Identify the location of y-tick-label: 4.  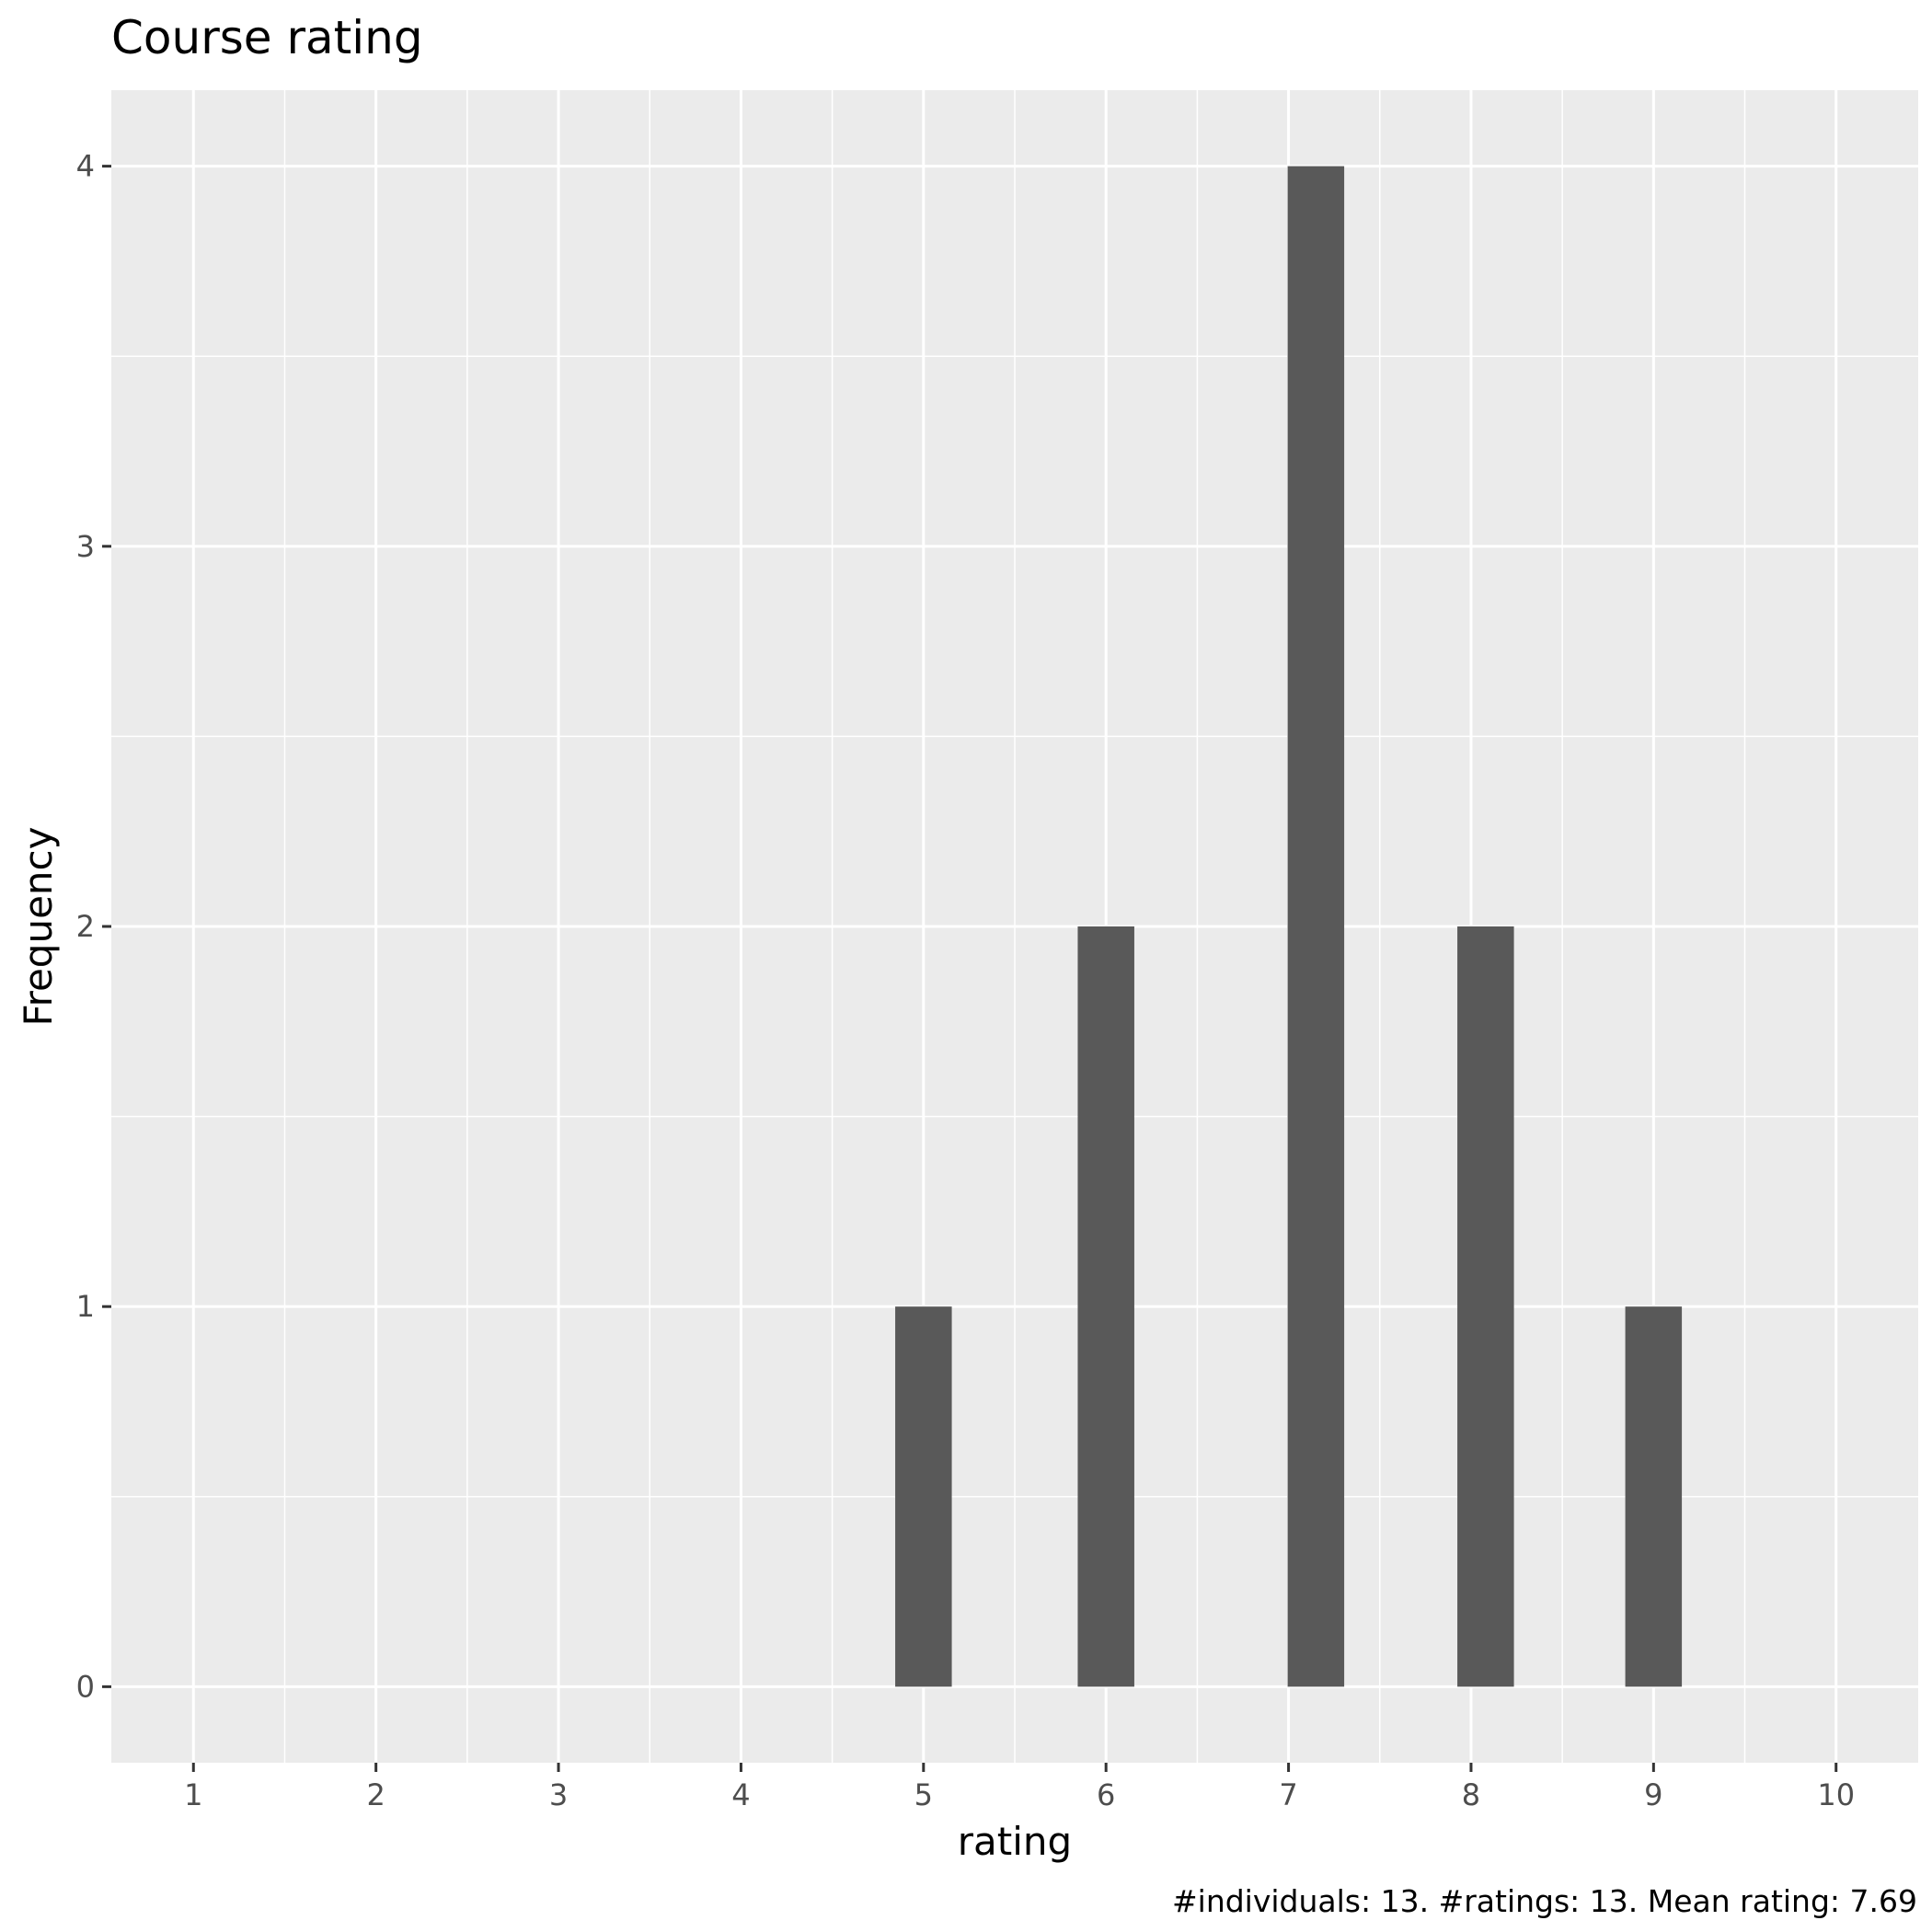
(85, 166).